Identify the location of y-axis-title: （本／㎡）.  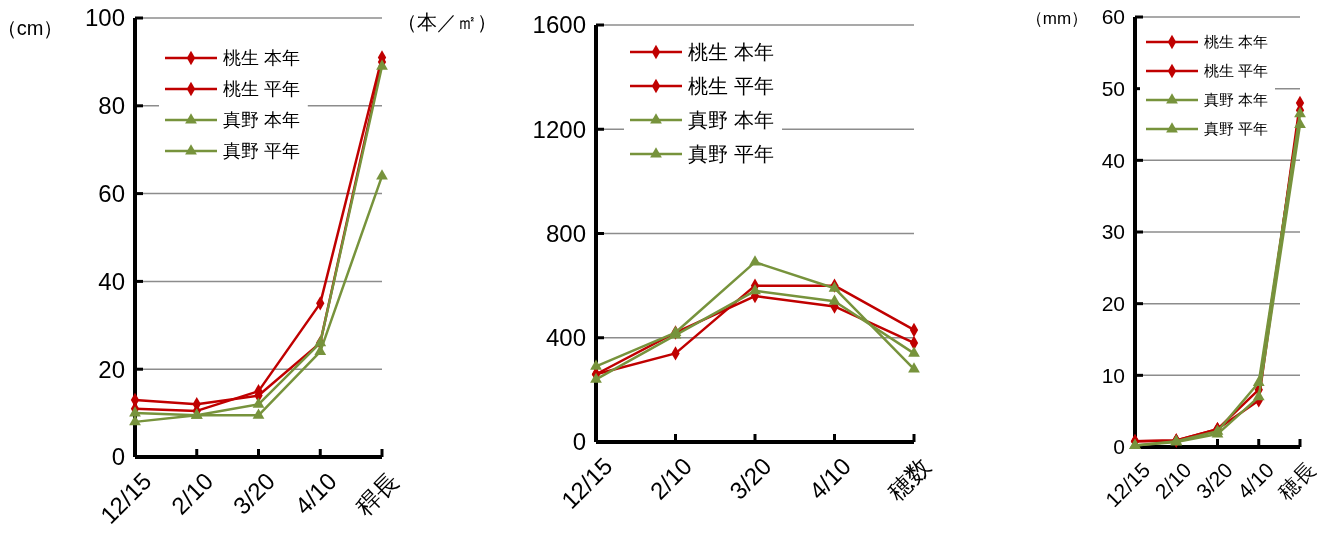
(447, 22).